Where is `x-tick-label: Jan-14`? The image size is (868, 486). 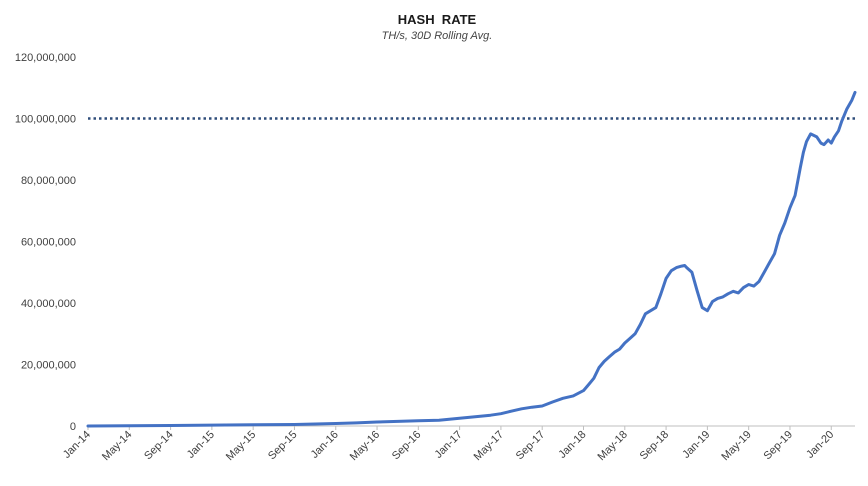
x-tick-label: Jan-14 is located at coordinates (77, 445).